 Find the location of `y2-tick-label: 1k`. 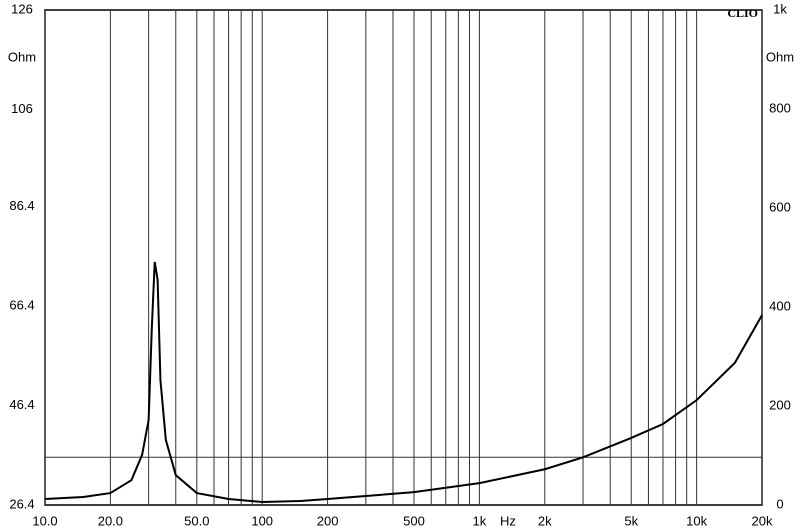

y2-tick-label: 1k is located at coordinates (780, 8).